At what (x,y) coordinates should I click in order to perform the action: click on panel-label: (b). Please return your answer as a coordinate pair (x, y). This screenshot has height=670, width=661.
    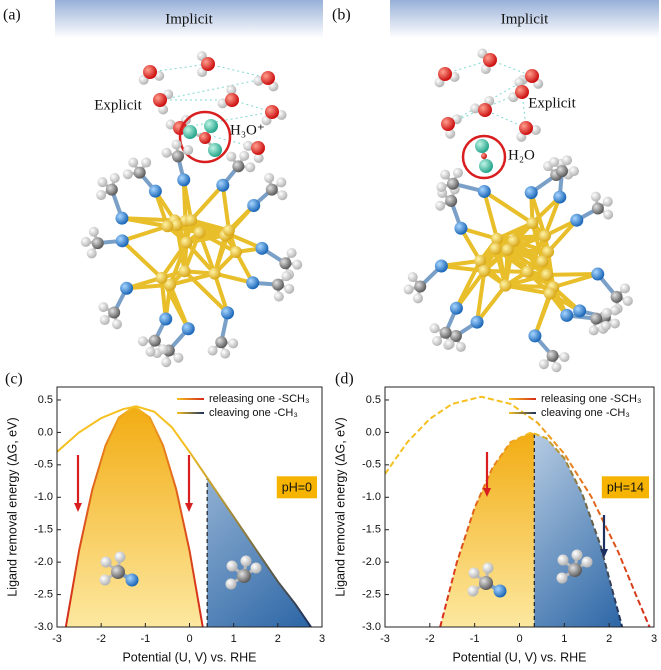
    Looking at the image, I should click on (341, 15).